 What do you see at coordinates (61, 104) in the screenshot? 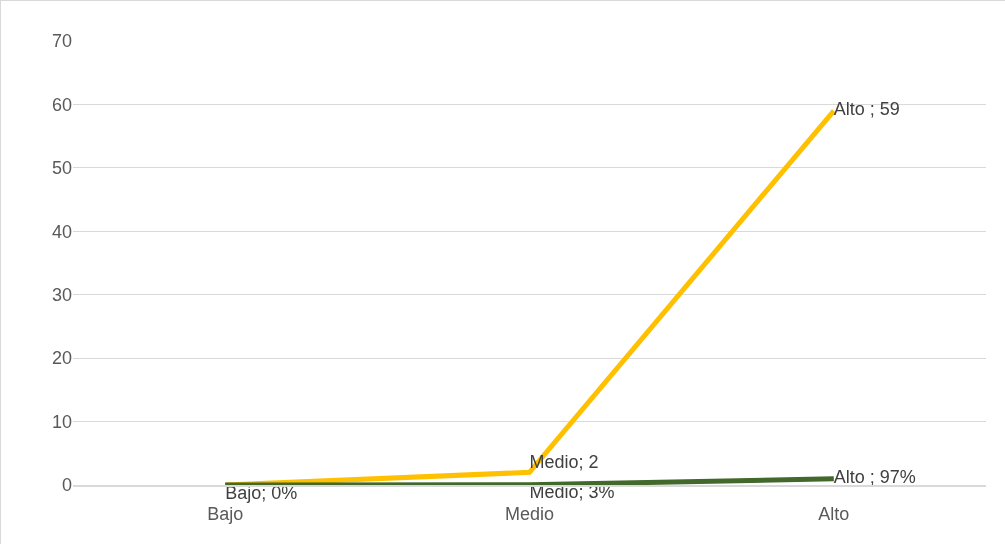
I see `y-tick-label: 60` at bounding box center [61, 104].